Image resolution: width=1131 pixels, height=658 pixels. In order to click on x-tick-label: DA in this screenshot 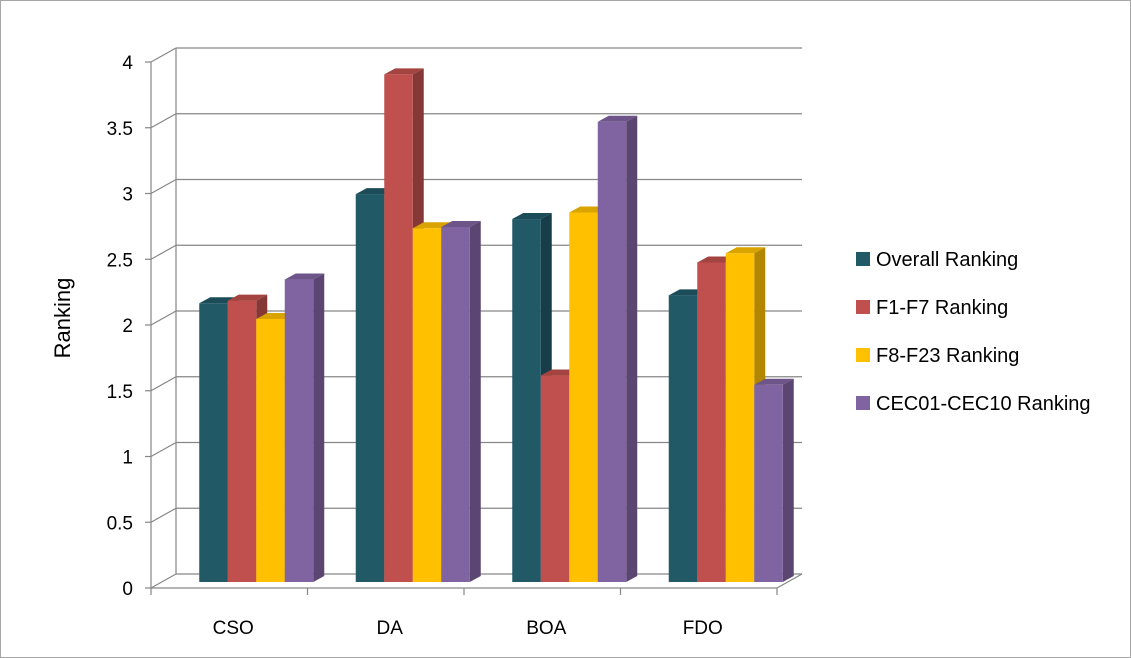, I will do `click(390, 628)`.